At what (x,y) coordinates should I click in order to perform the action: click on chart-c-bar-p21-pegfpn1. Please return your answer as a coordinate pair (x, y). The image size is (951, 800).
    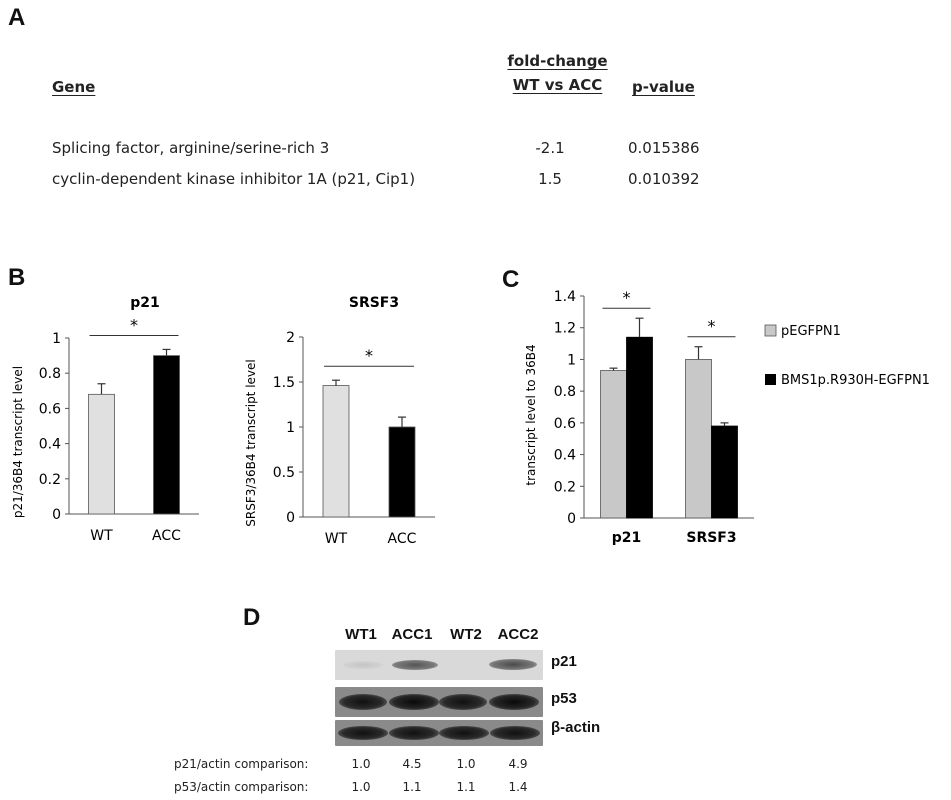
    Looking at the image, I should click on (613, 444).